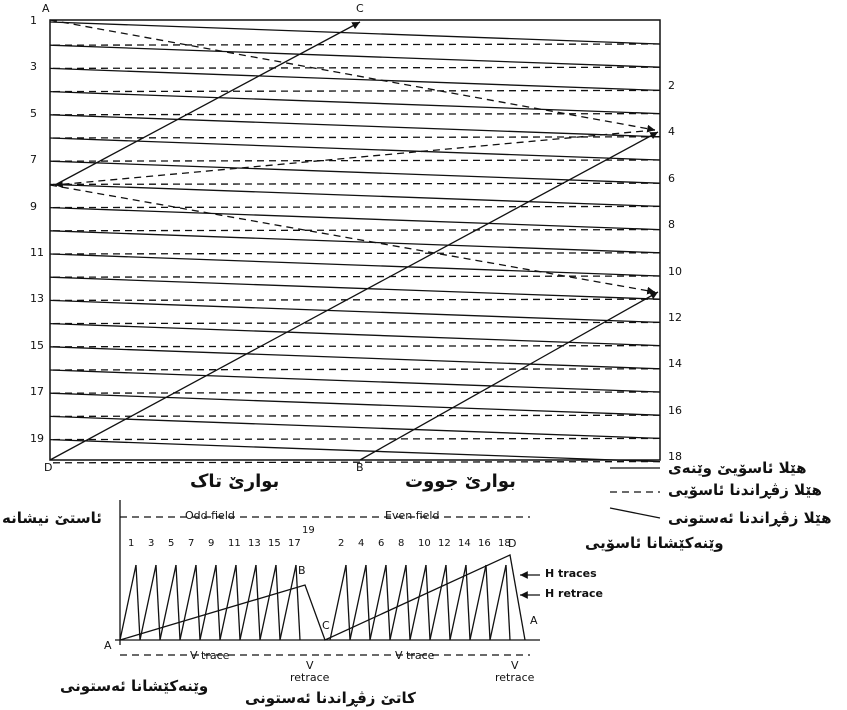 This screenshot has height=710, width=847. Describe the element at coordinates (444, 543) in the screenshot. I see `line-number: 12` at that location.